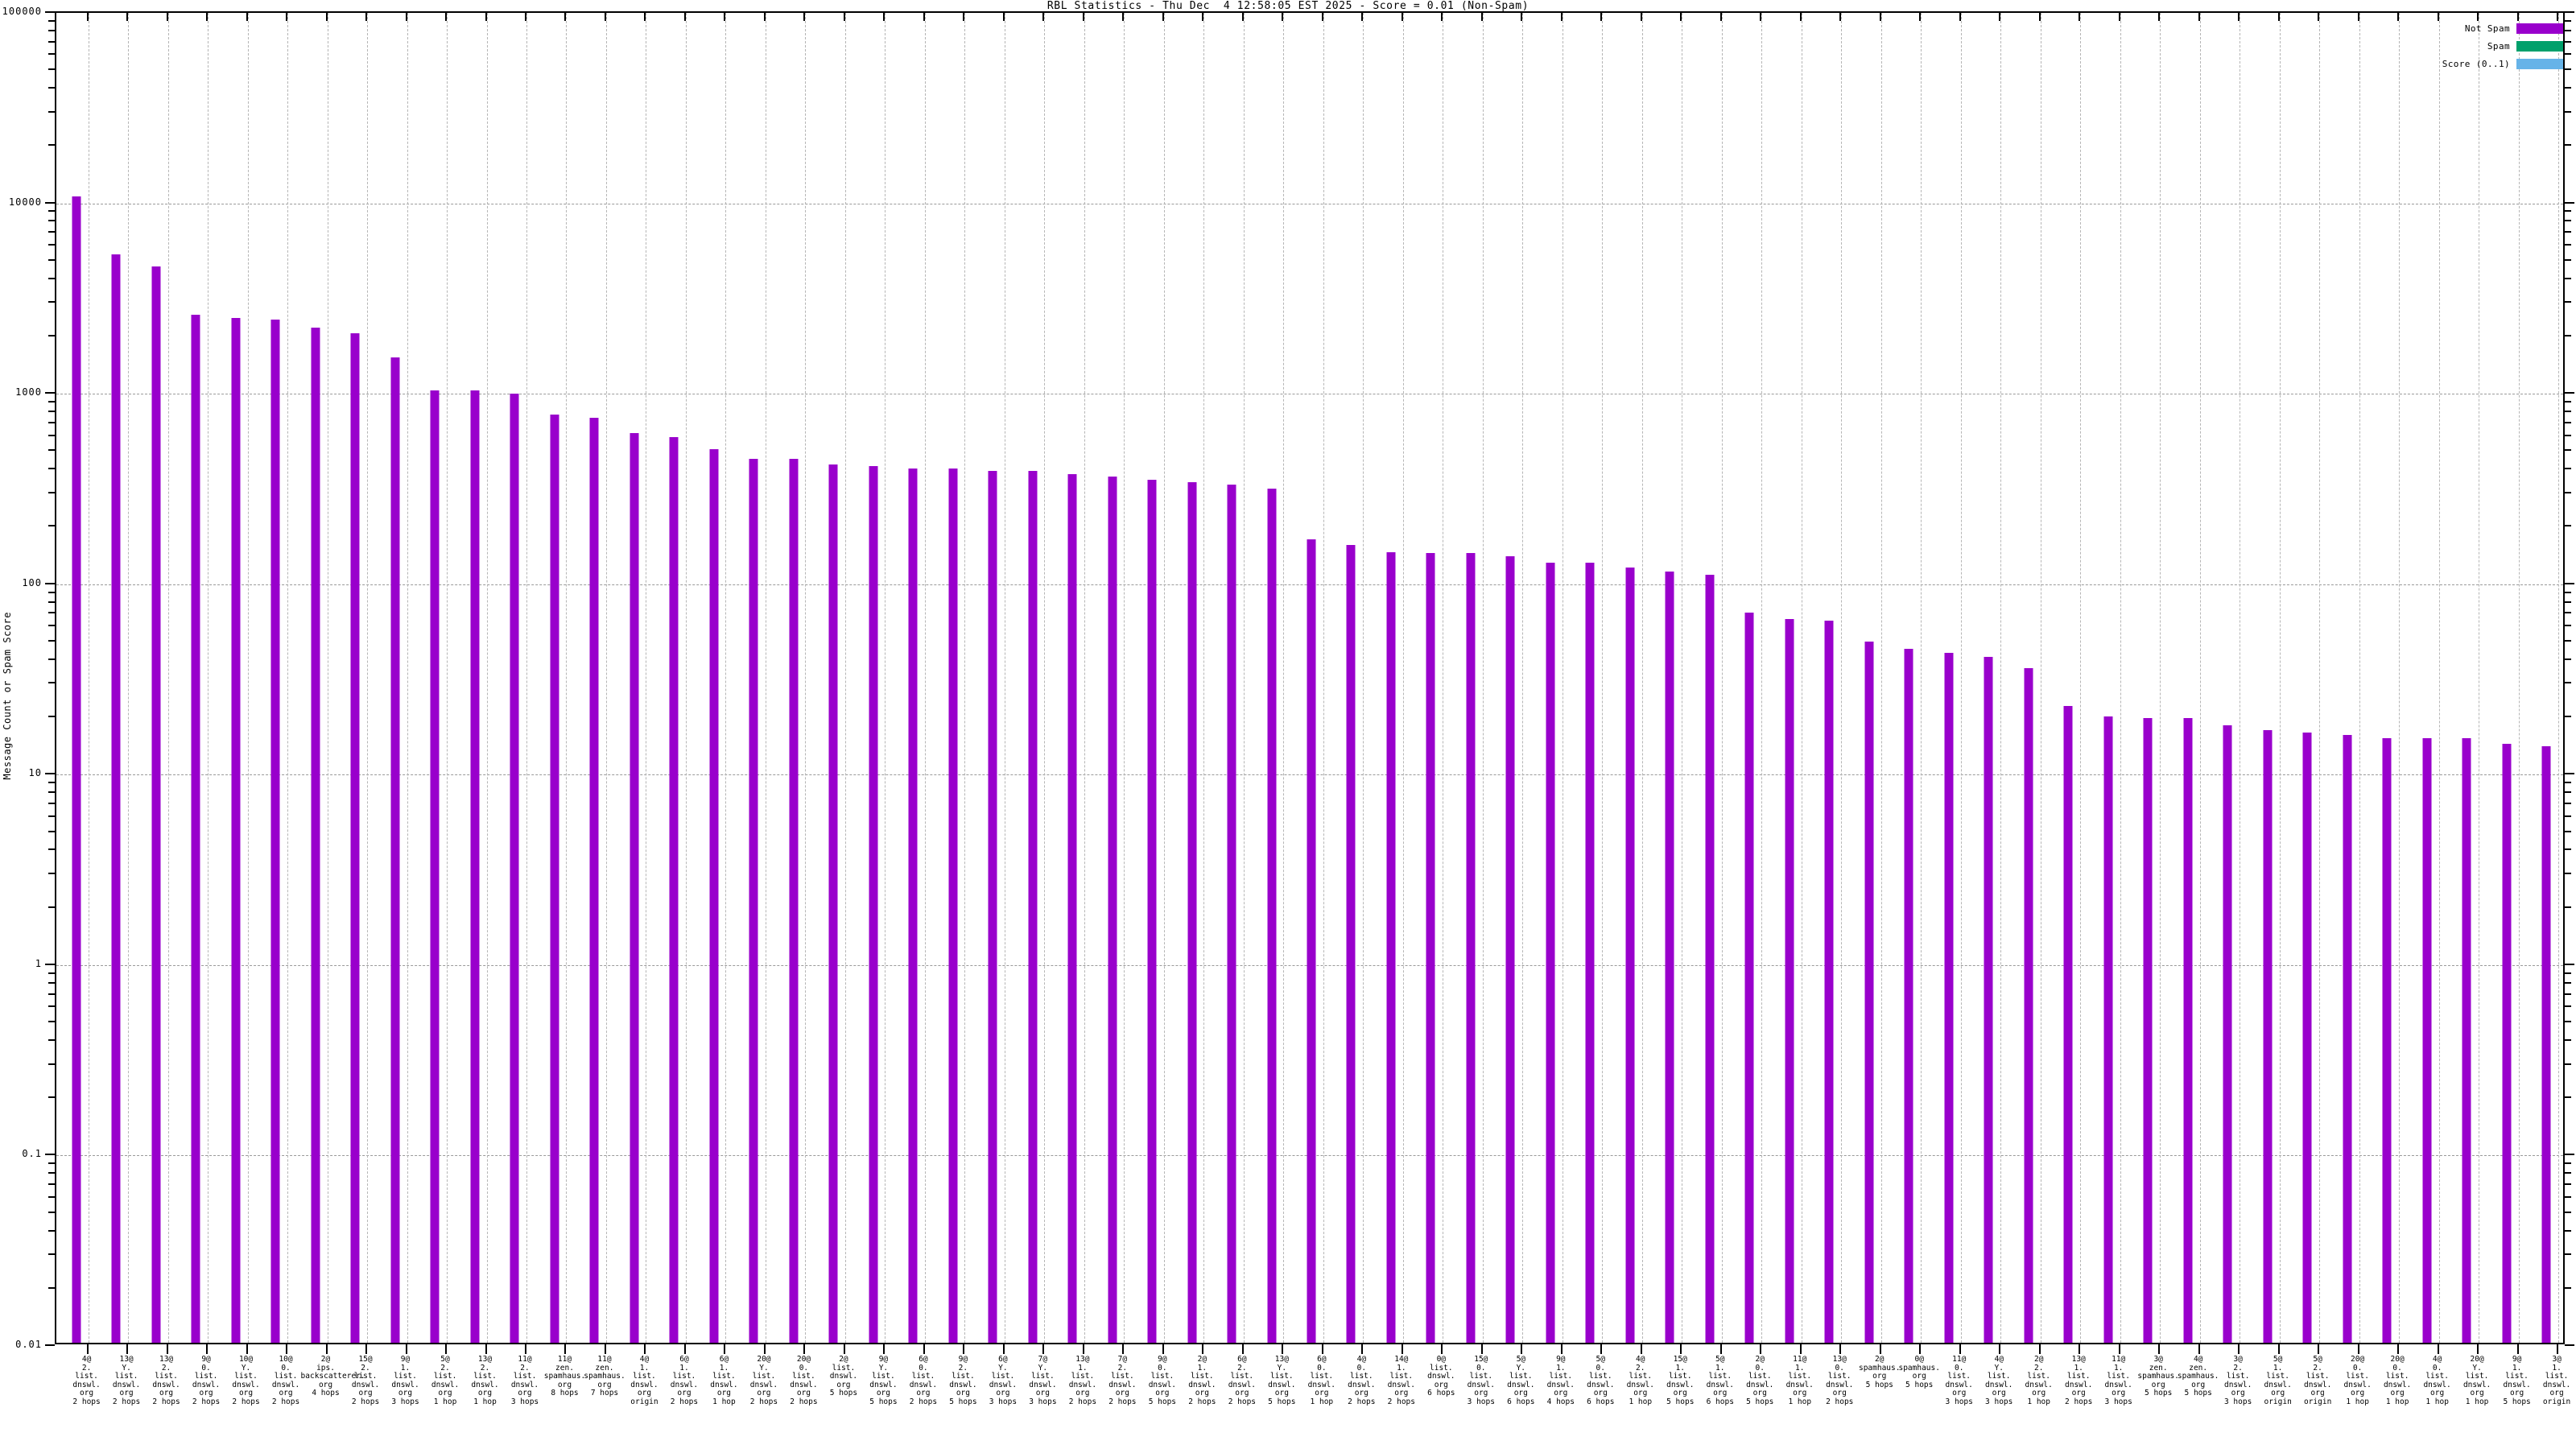  What do you see at coordinates (1242, 1380) in the screenshot?
I see `x-tick-label: 6@ 2. list. dnswl. org 2 hops` at bounding box center [1242, 1380].